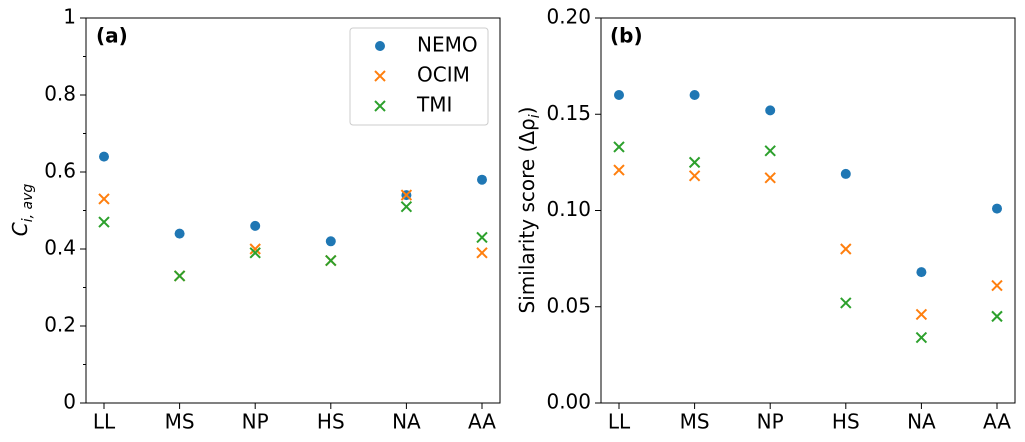  Describe the element at coordinates (626, 36) in the screenshot. I see `panel-b-tag: (b)` at that location.